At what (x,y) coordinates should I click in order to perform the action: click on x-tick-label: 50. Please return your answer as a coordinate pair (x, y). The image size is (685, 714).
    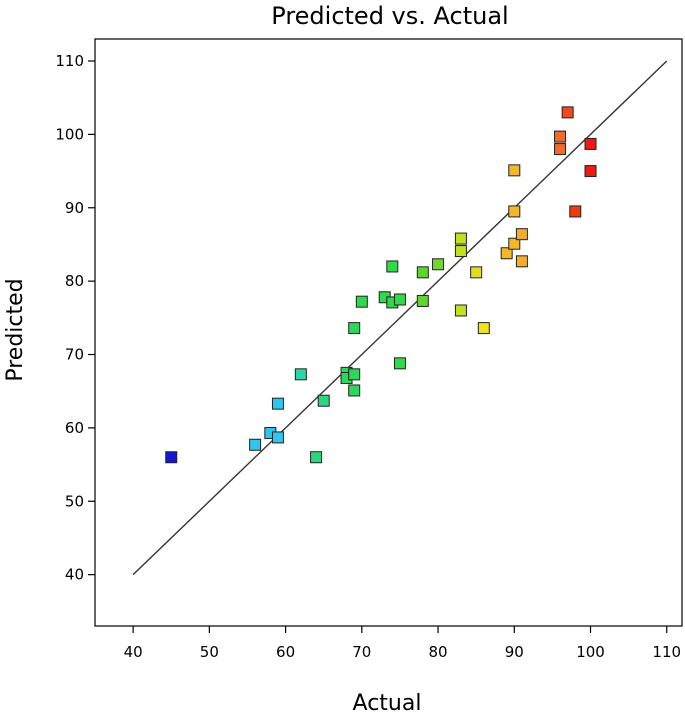
    Looking at the image, I should click on (209, 652).